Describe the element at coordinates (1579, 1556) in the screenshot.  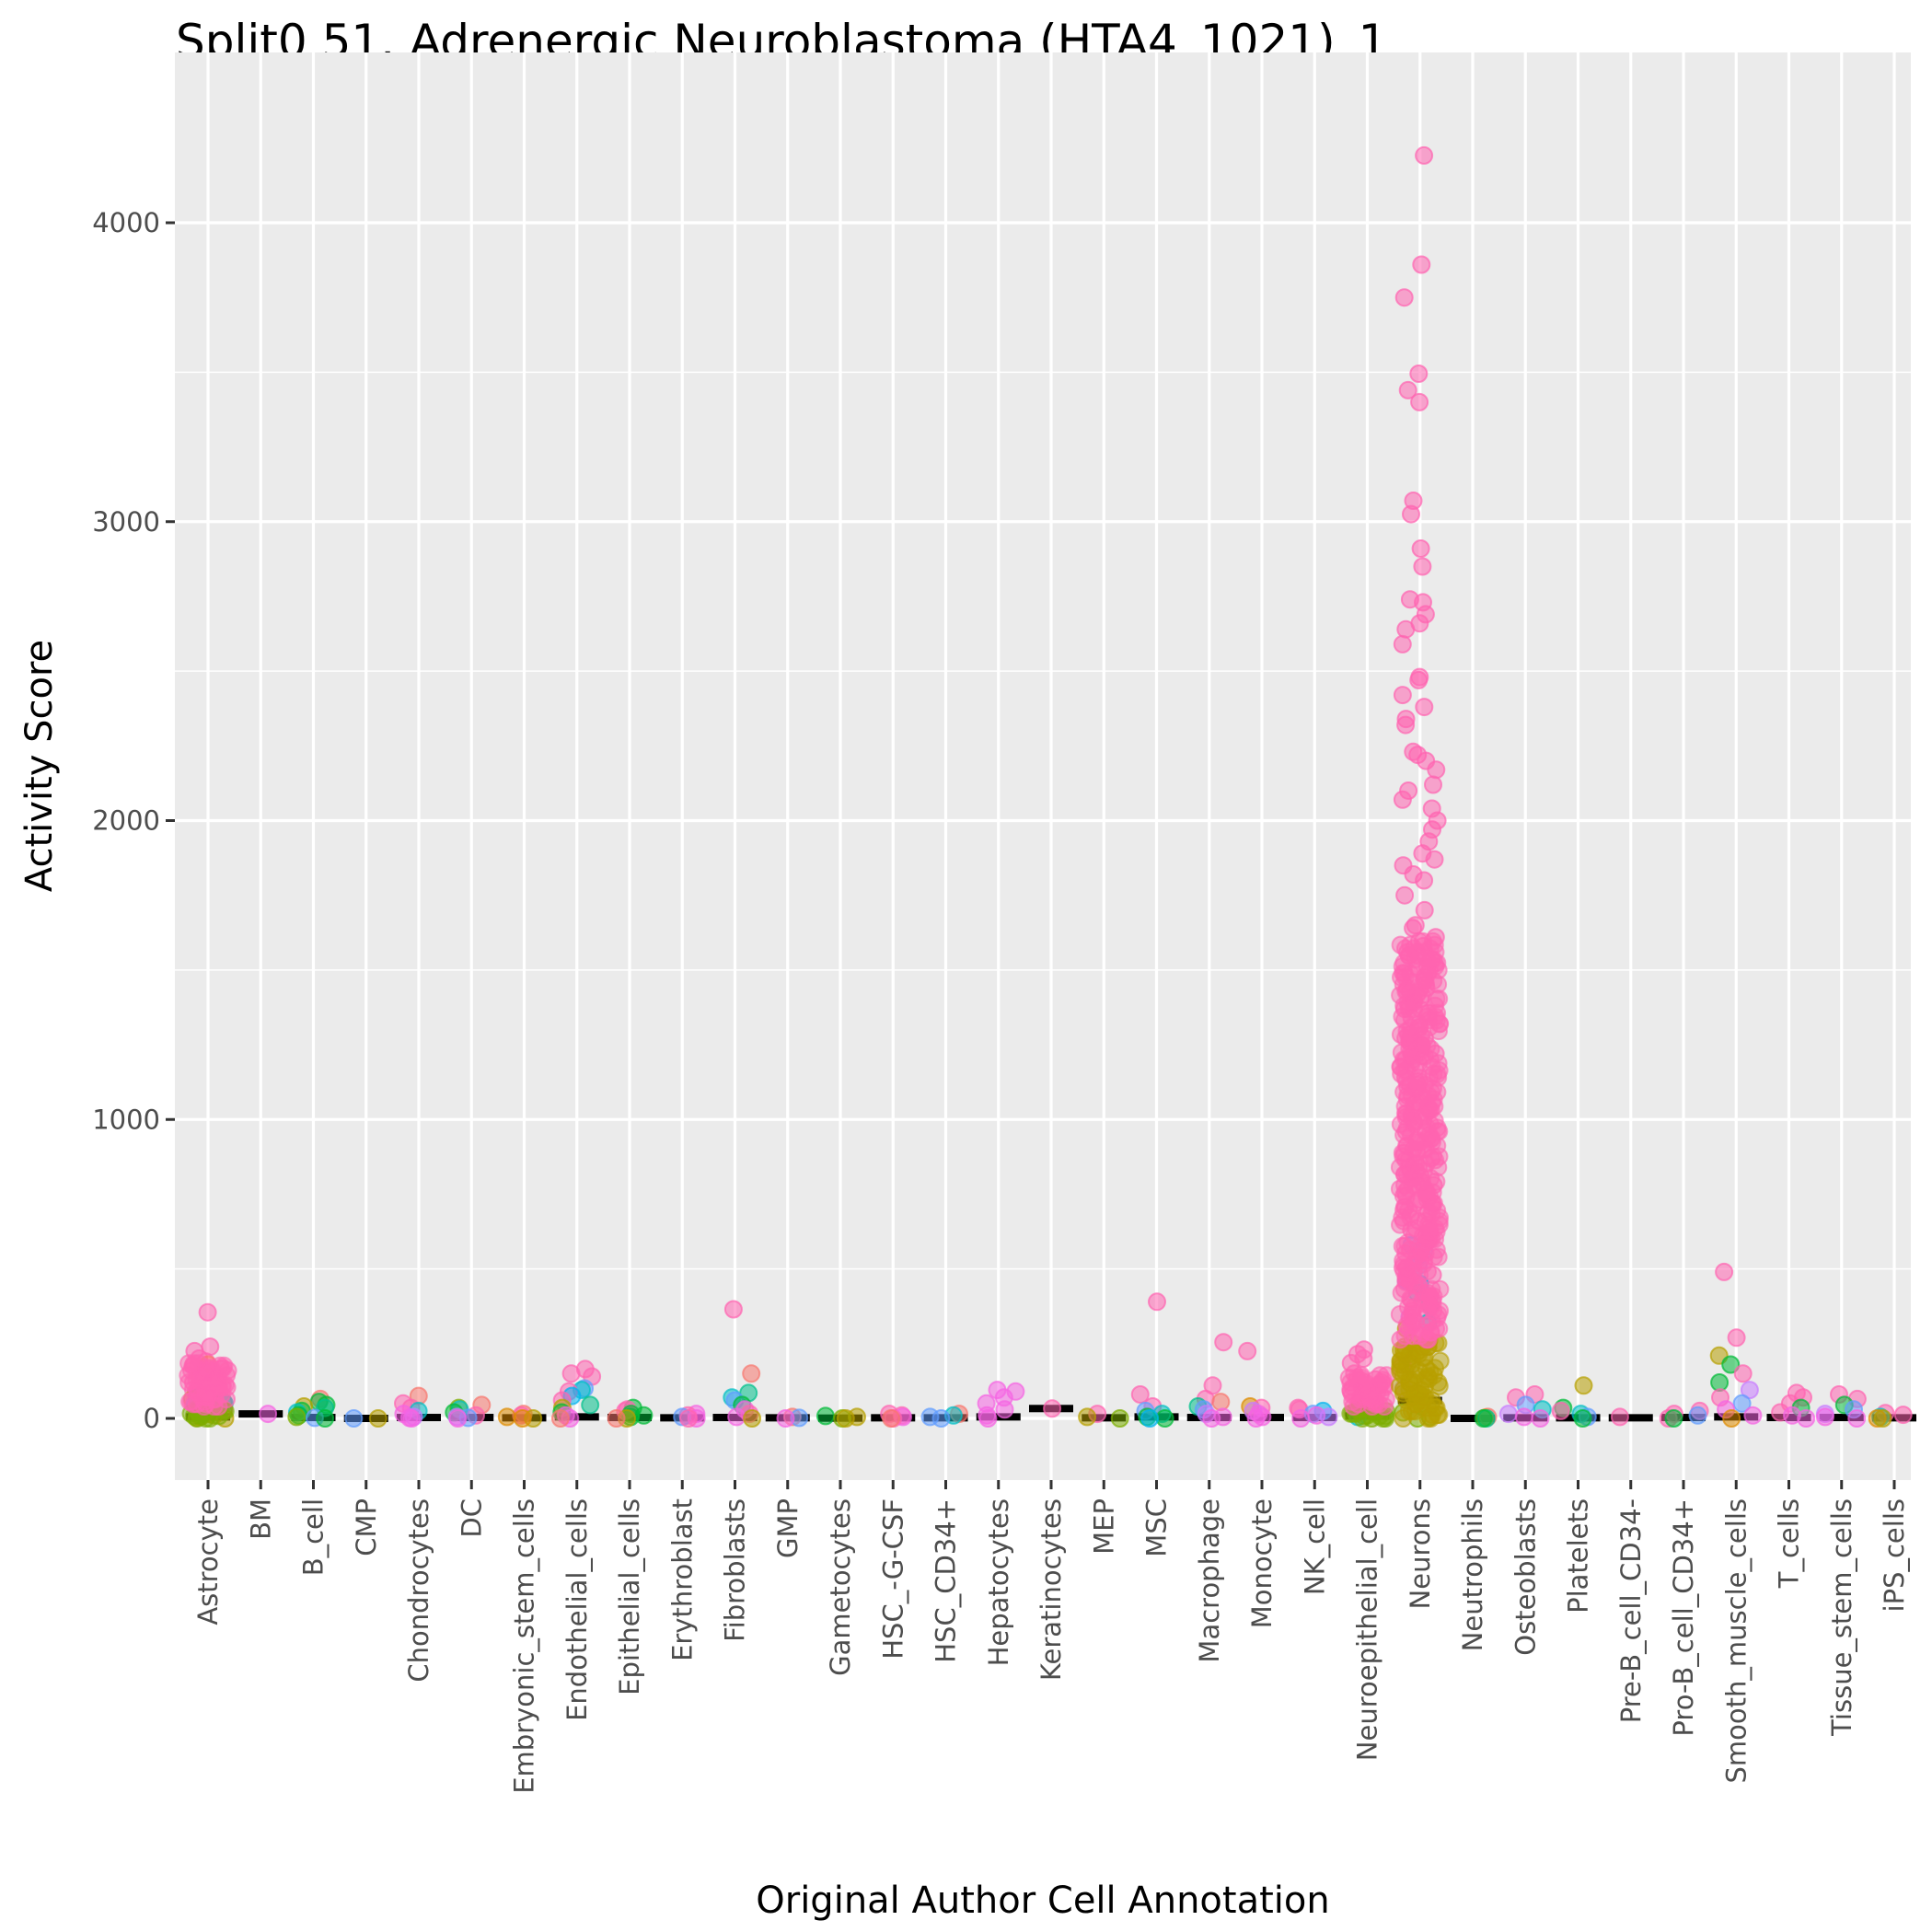
I see `x-tick-label: Platelets` at that location.